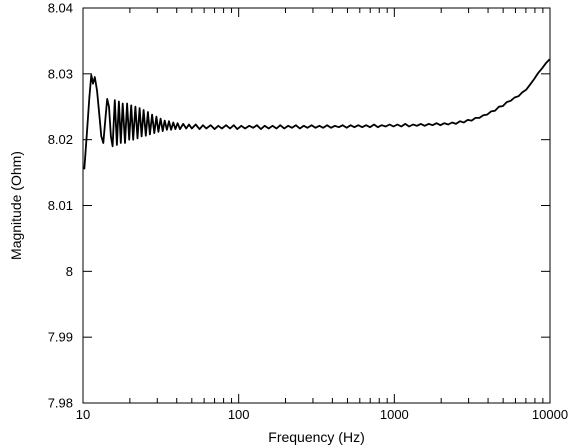  Describe the element at coordinates (550, 414) in the screenshot. I see `x-tick-label: 10000` at that location.